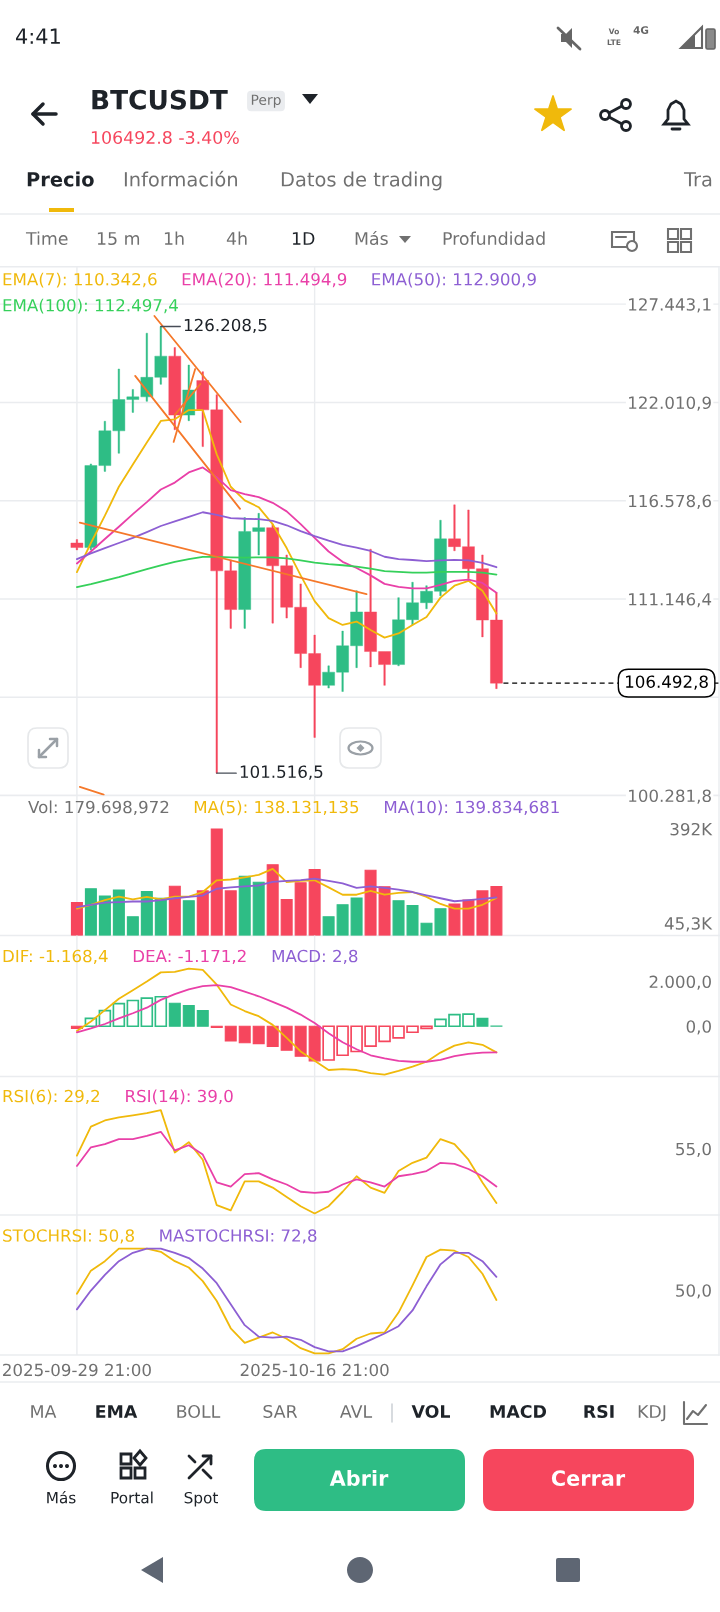 The width and height of the screenshot is (720, 1612). Describe the element at coordinates (180, 178) in the screenshot. I see `text: Información` at that location.